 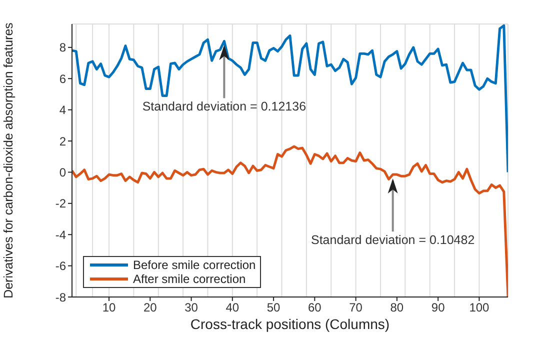 I want to click on x-tick-label: 60, so click(x=315, y=307).